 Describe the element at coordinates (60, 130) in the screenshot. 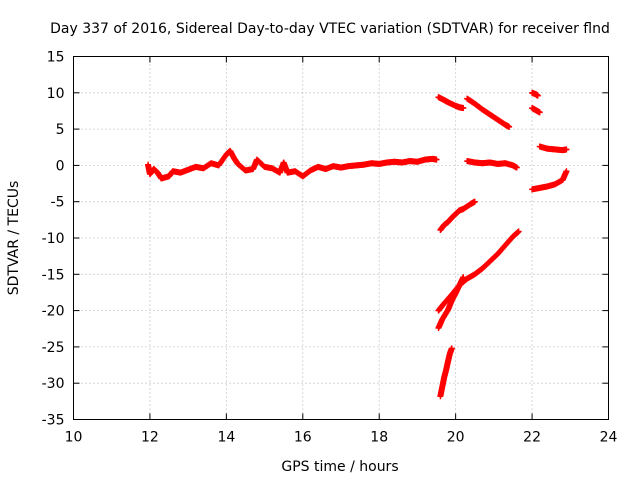

I see `y-tick-label: 5` at that location.